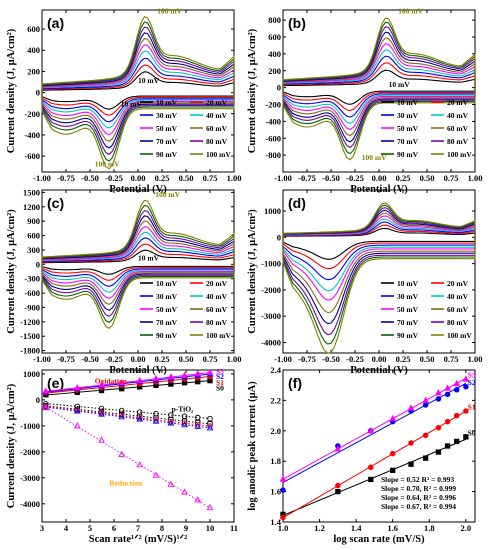 The width and height of the screenshot is (493, 550). I want to click on x-tick-label: 1.2, so click(319, 528).